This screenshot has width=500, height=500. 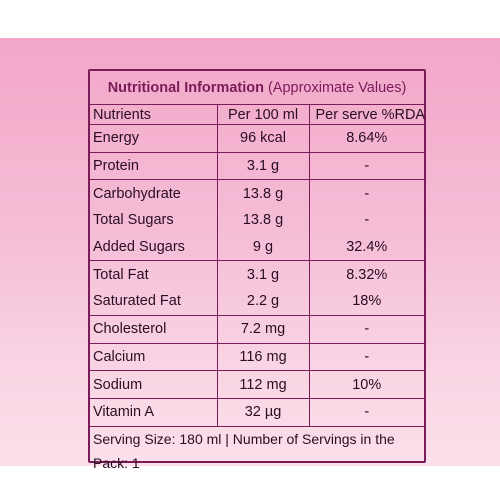 I want to click on table-row: Calcium 116 mg -, so click(x=257, y=357).